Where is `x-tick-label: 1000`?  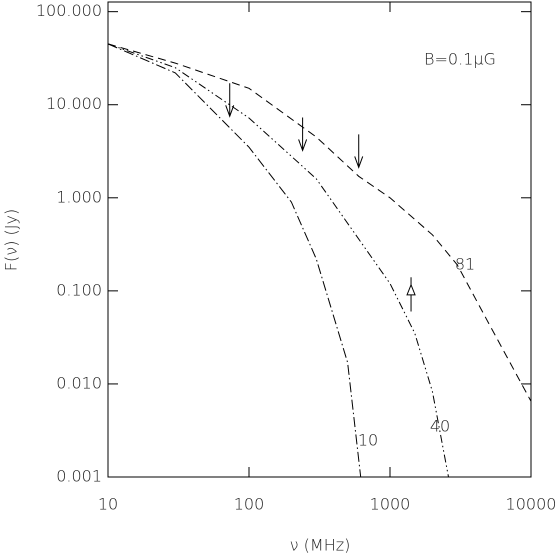
x-tick-label: 1000 is located at coordinates (390, 504).